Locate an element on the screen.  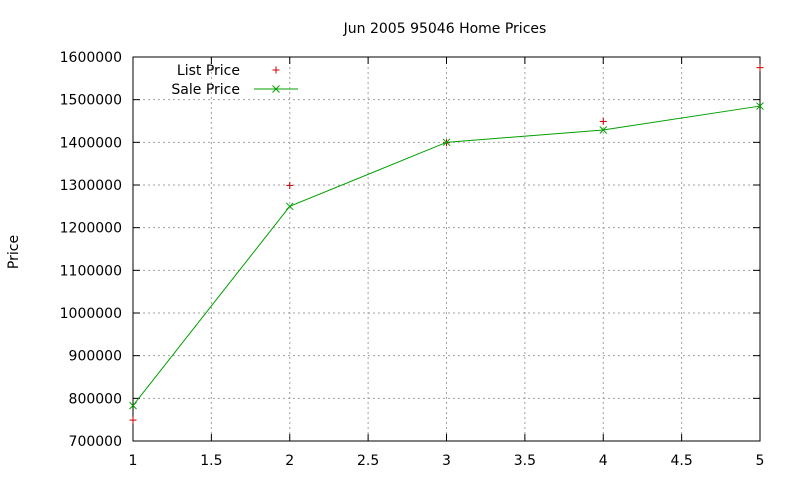
x-tick-label: 1.5 is located at coordinates (211, 461).